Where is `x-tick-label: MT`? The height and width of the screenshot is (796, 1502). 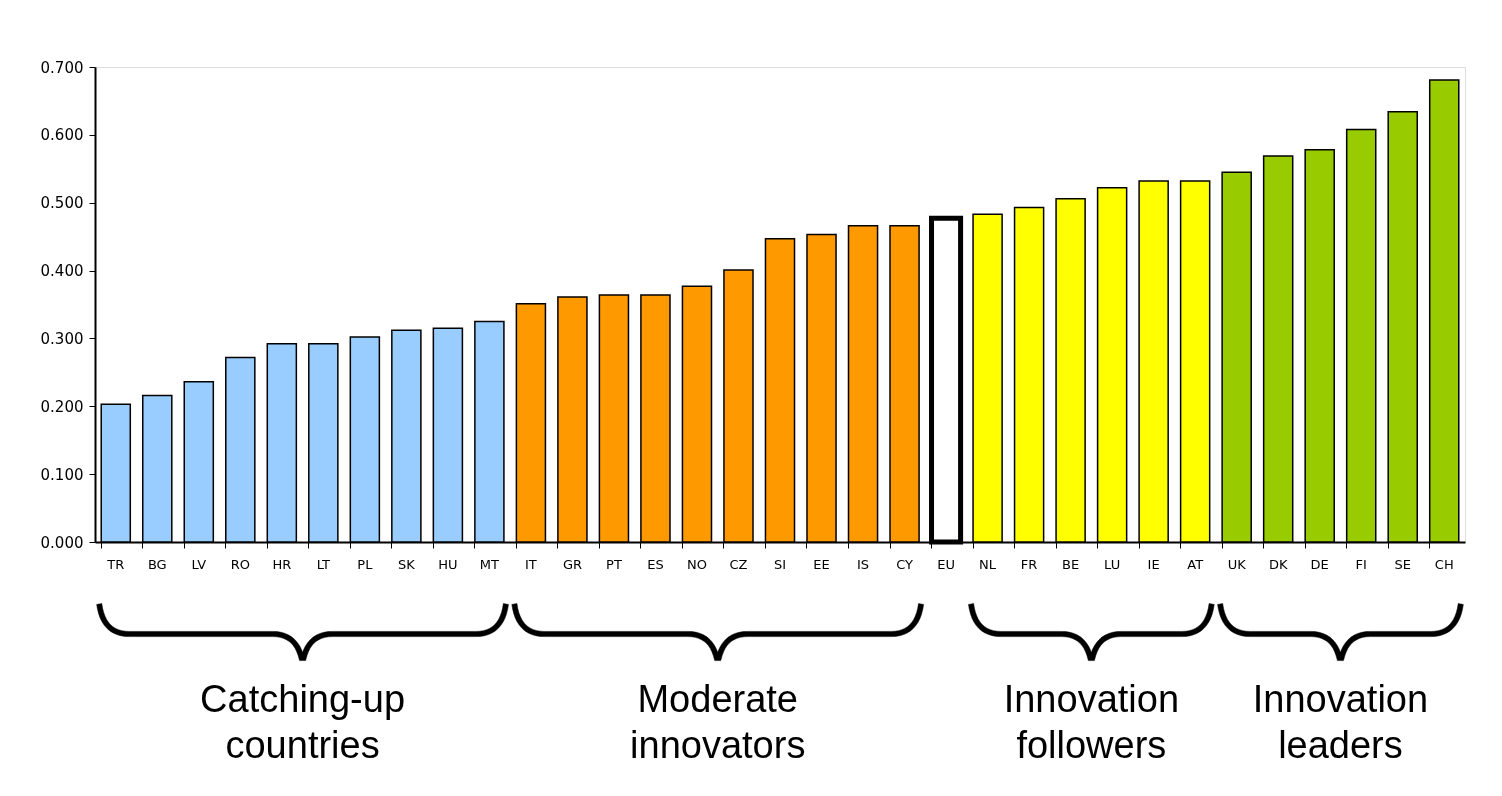
x-tick-label: MT is located at coordinates (489, 564).